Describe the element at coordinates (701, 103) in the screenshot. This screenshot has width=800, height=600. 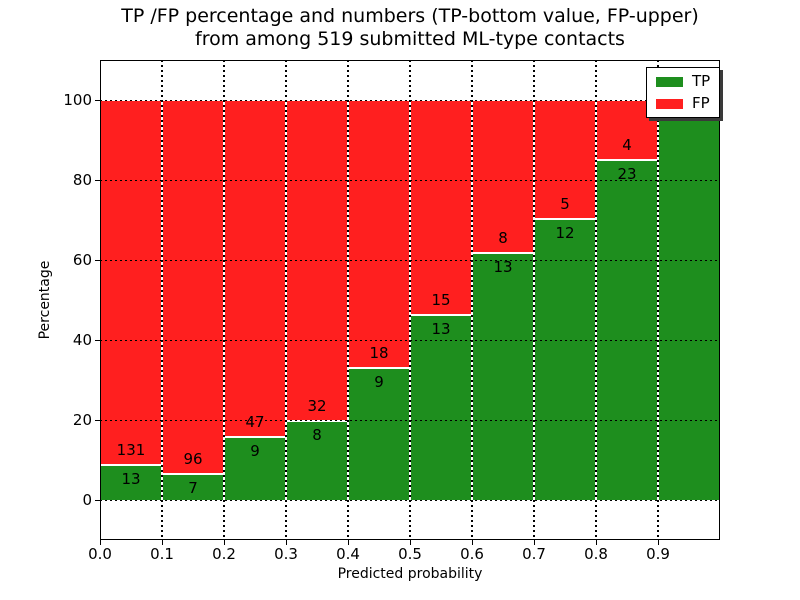
I see `legend-label-fp: FP` at that location.